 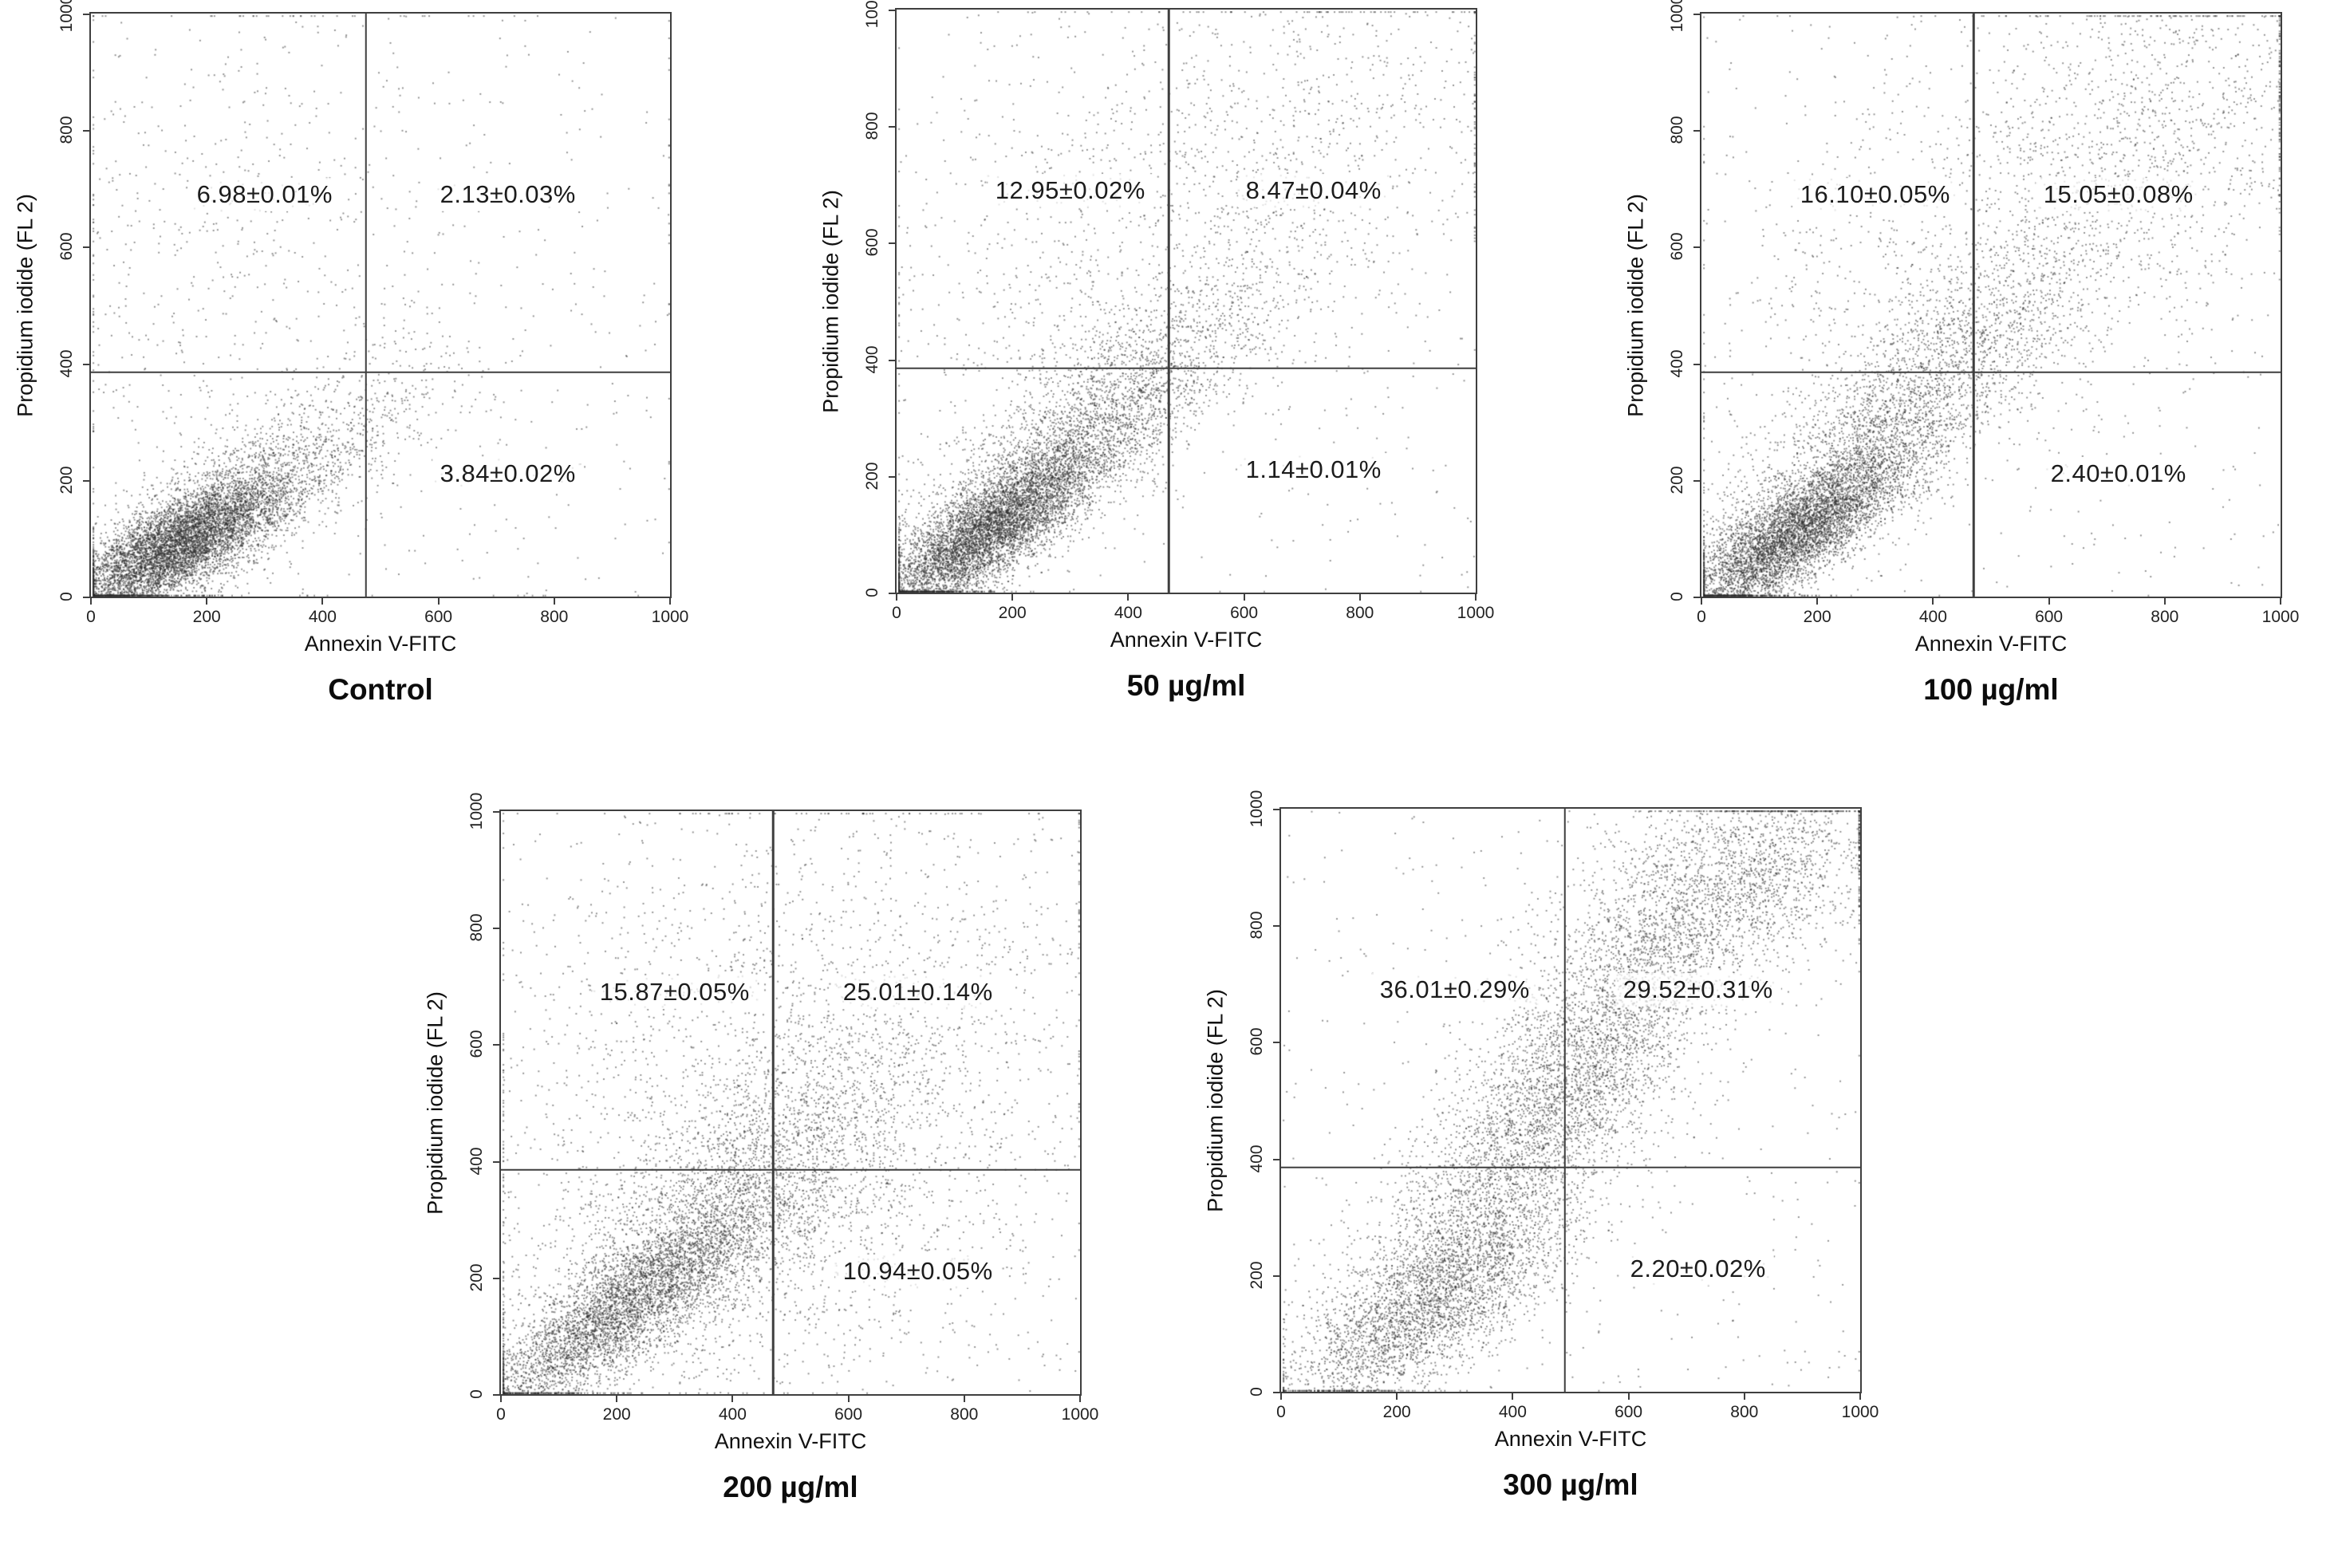 What do you see at coordinates (790, 1487) in the screenshot?
I see `panel-title: 200 µg/ml` at bounding box center [790, 1487].